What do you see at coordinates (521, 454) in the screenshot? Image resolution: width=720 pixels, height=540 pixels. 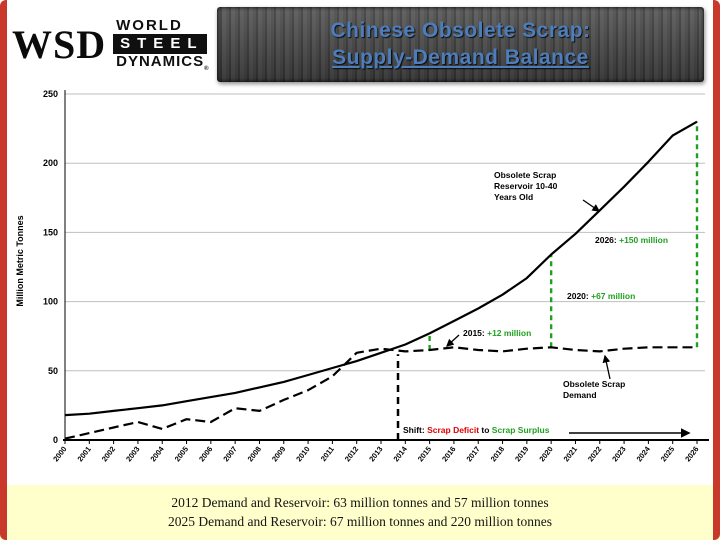 I see `x-tick-label: 2019` at bounding box center [521, 454].